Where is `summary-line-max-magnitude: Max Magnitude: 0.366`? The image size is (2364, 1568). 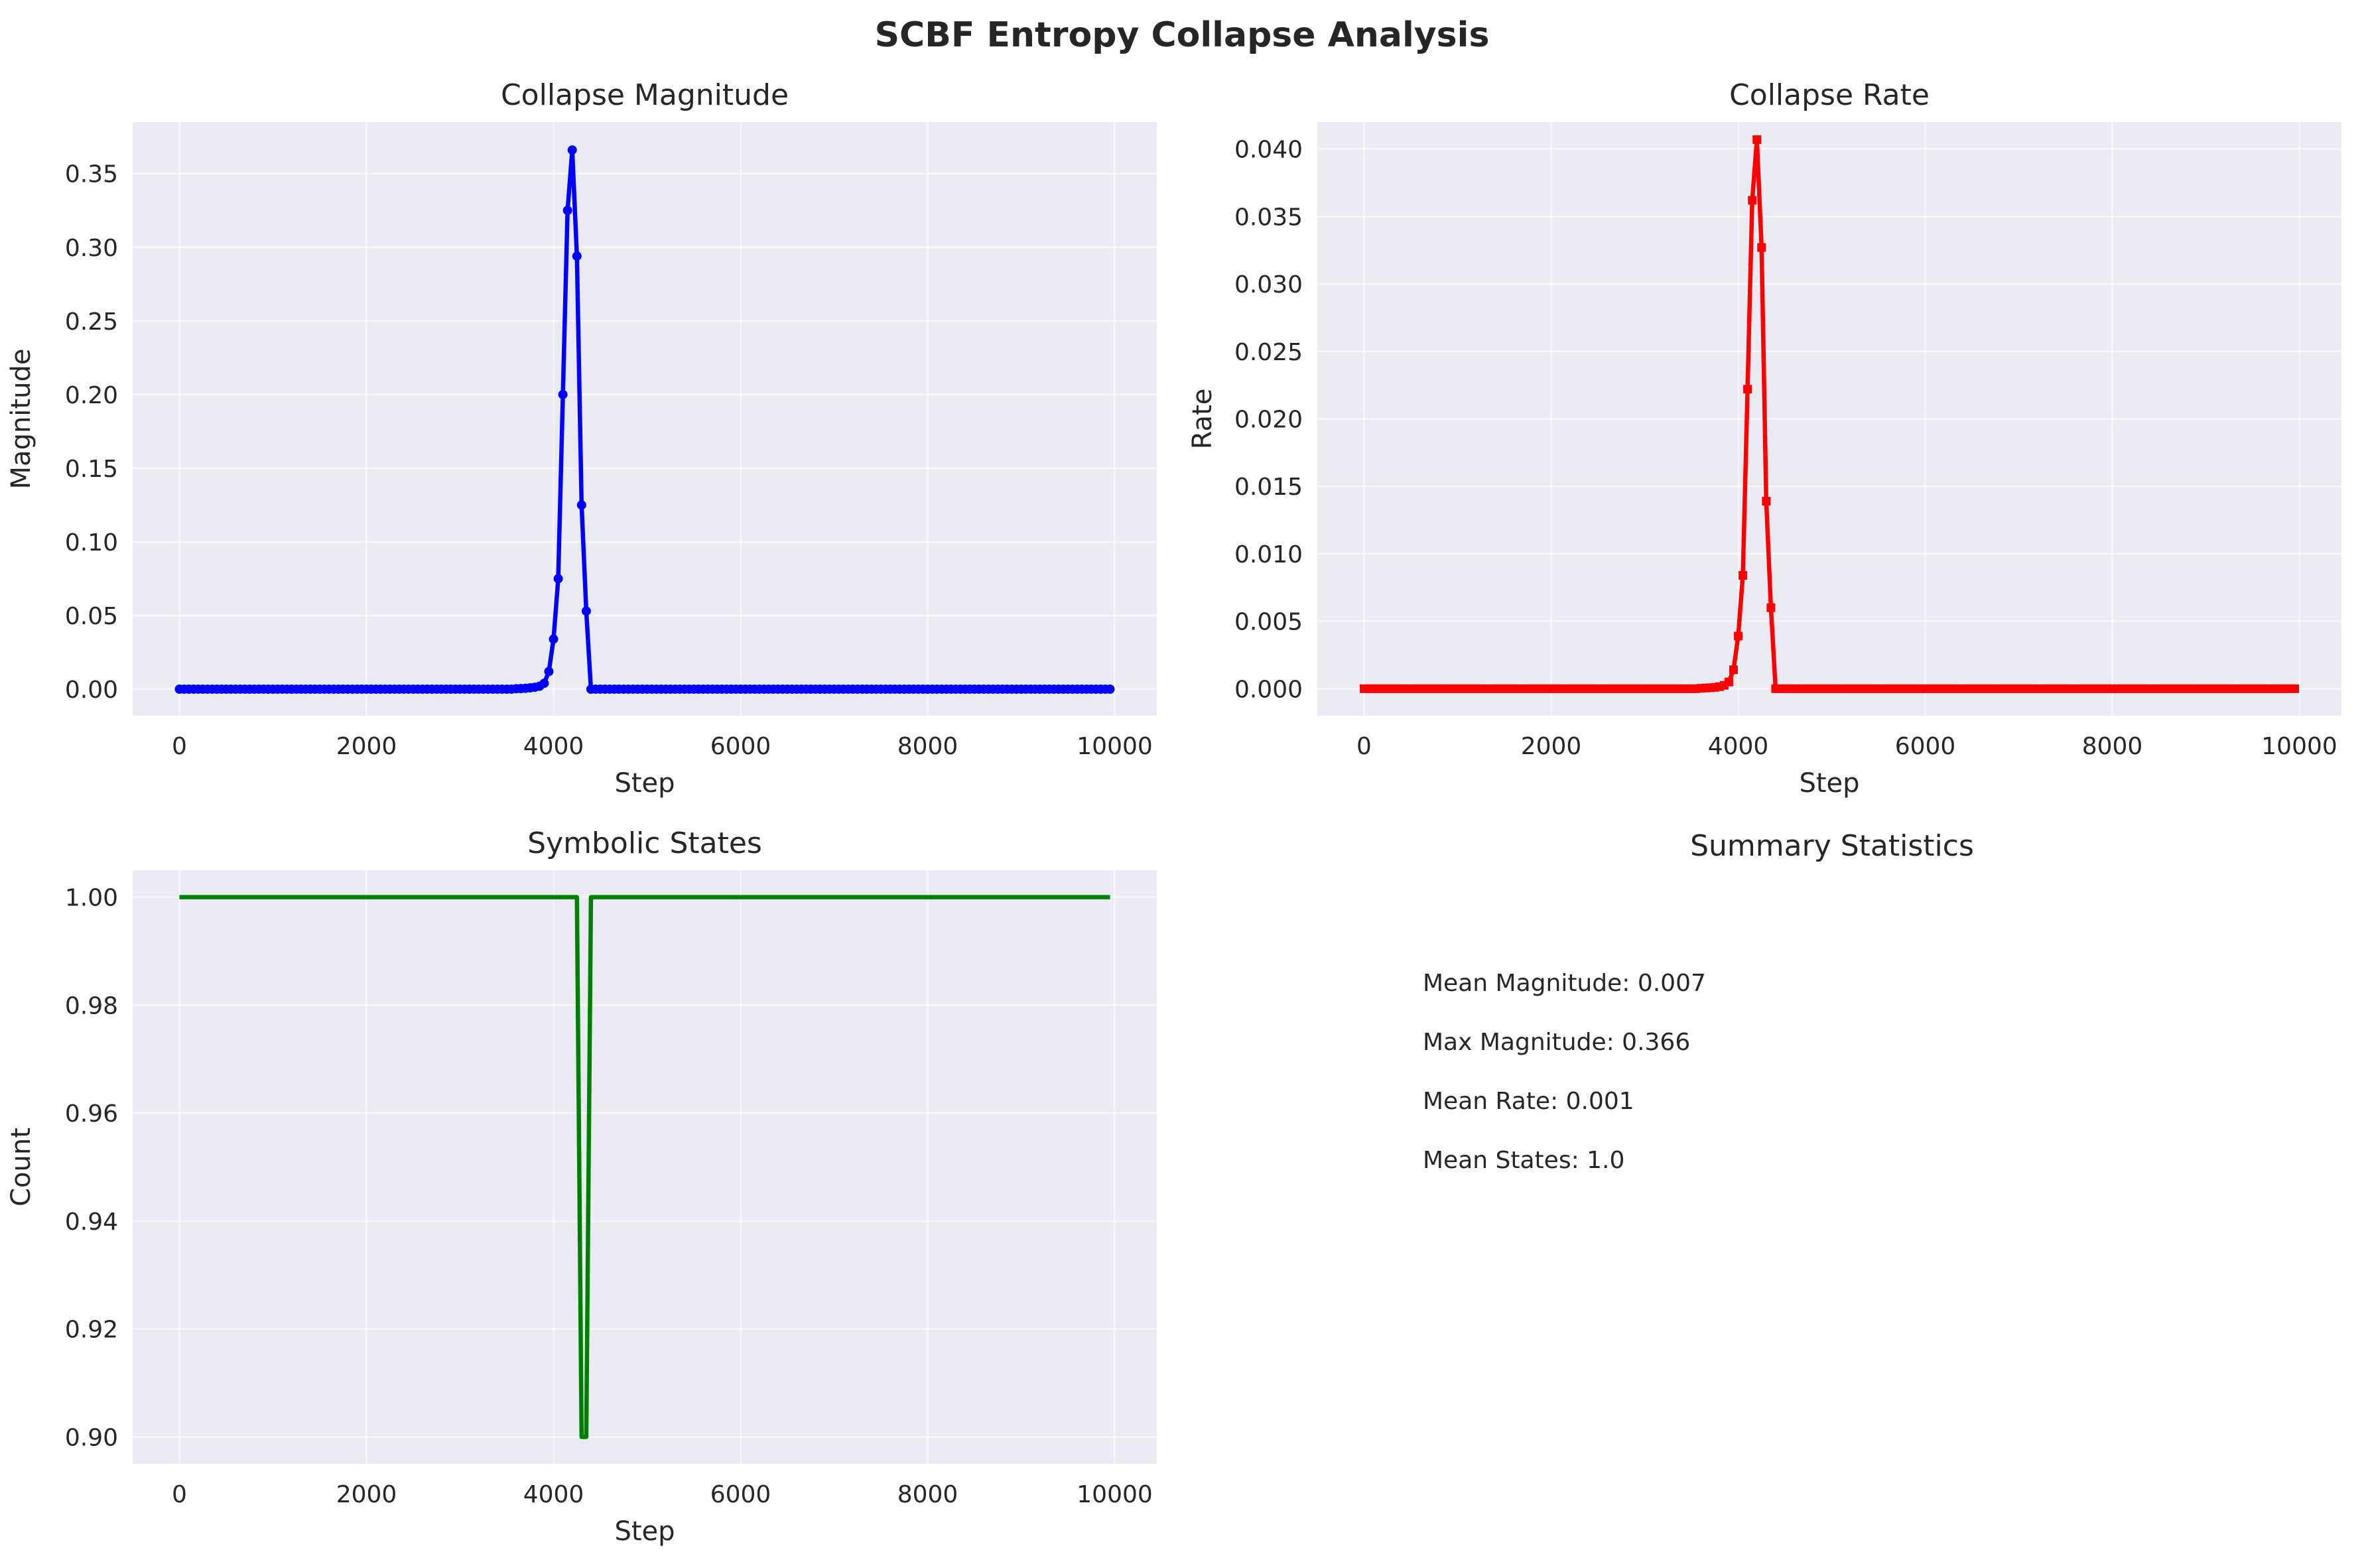 summary-line-max-magnitude: Max Magnitude: 0.366 is located at coordinates (1556, 1042).